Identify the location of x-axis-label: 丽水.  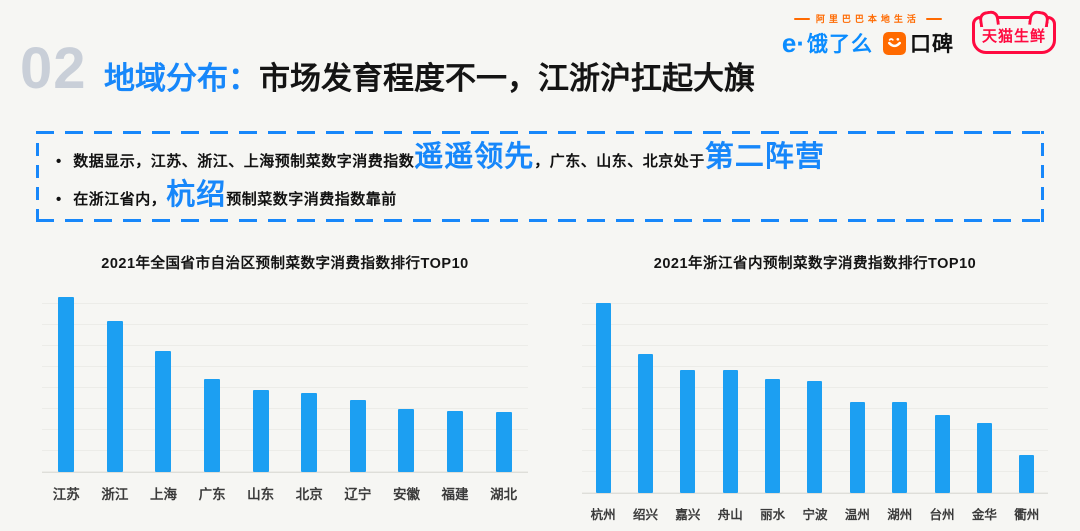
(773, 515).